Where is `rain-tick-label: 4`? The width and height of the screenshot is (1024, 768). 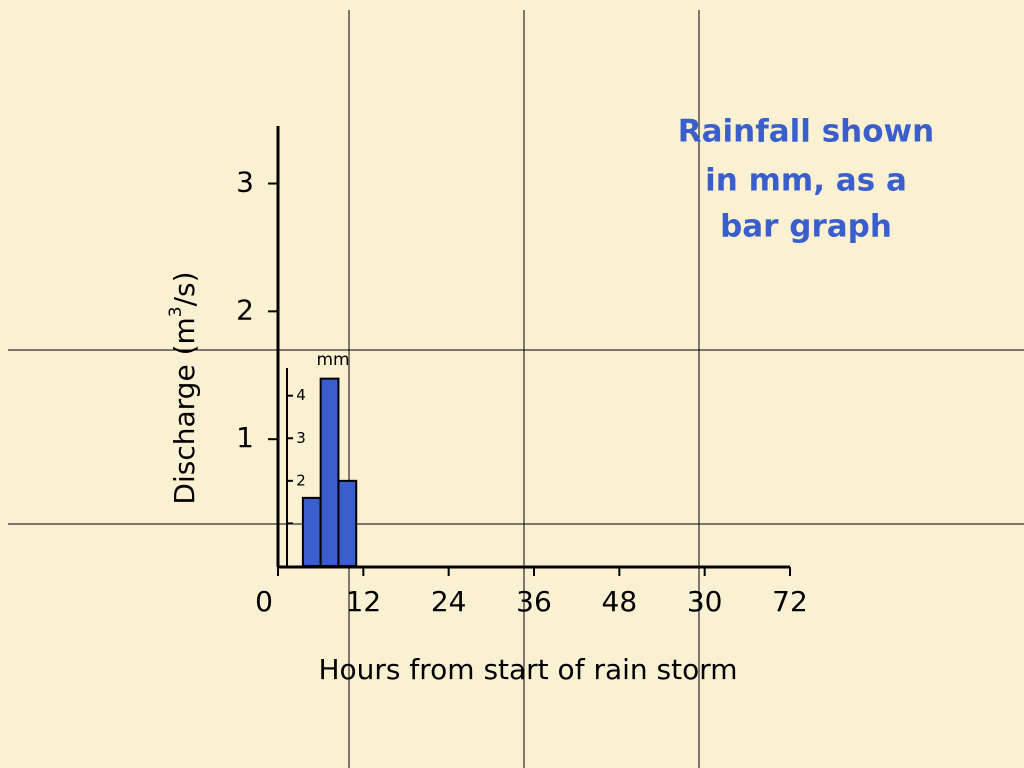
rain-tick-label: 4 is located at coordinates (301, 395).